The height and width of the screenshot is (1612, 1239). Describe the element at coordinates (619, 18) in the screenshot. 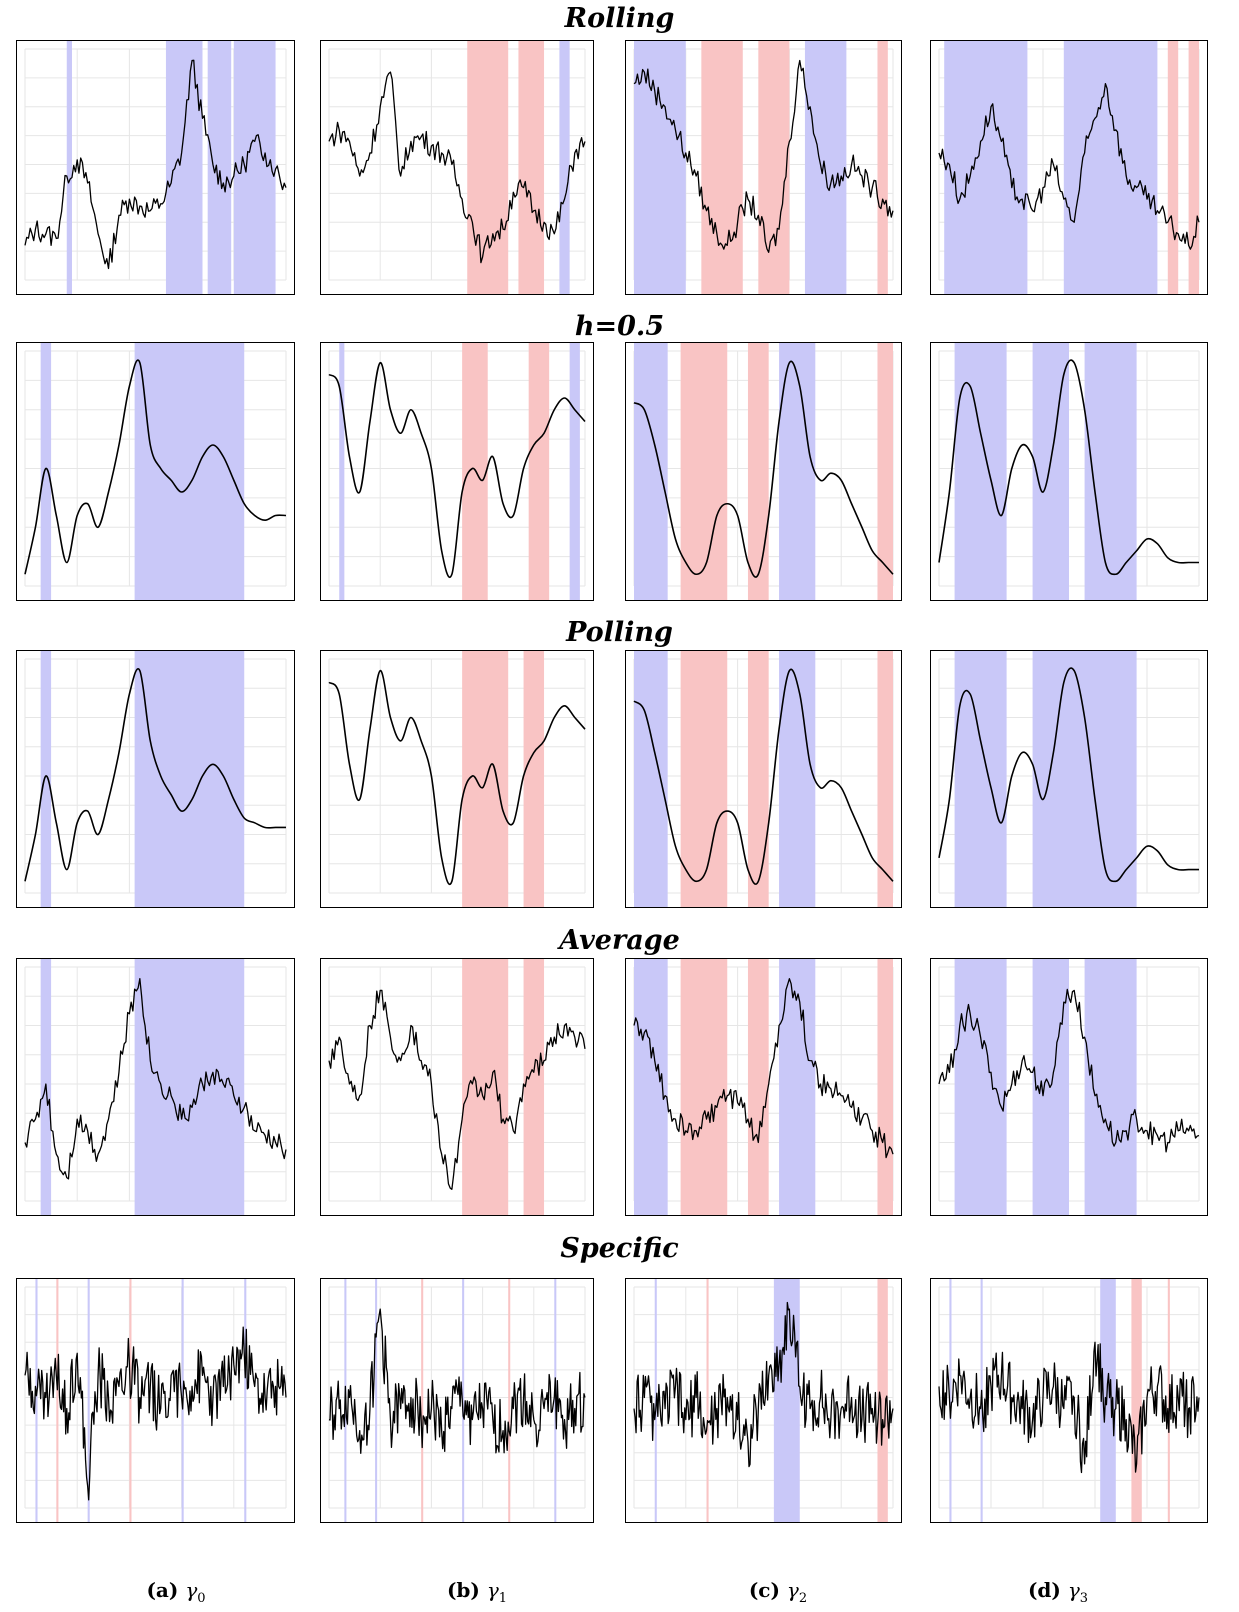

I see `row-title-rolling: Rolling` at that location.